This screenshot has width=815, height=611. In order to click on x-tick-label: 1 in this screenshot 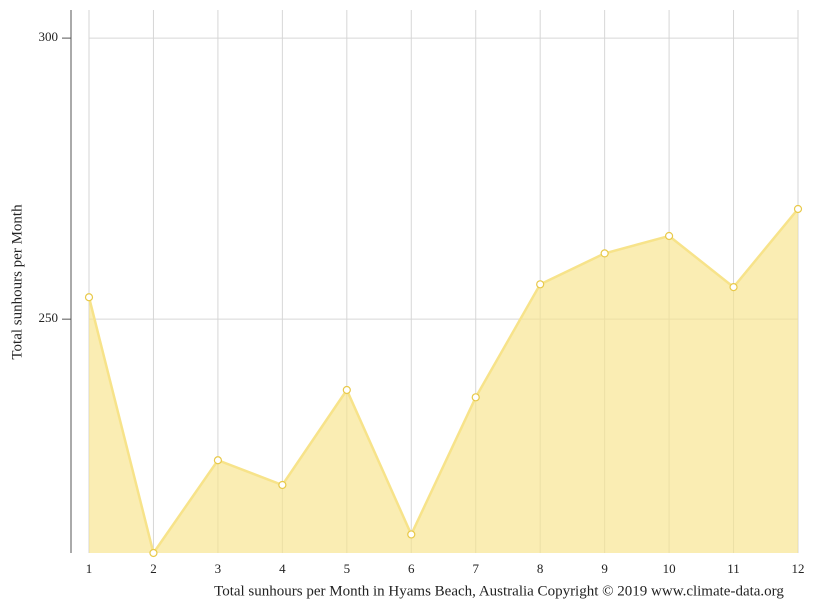, I will do `click(89, 568)`.